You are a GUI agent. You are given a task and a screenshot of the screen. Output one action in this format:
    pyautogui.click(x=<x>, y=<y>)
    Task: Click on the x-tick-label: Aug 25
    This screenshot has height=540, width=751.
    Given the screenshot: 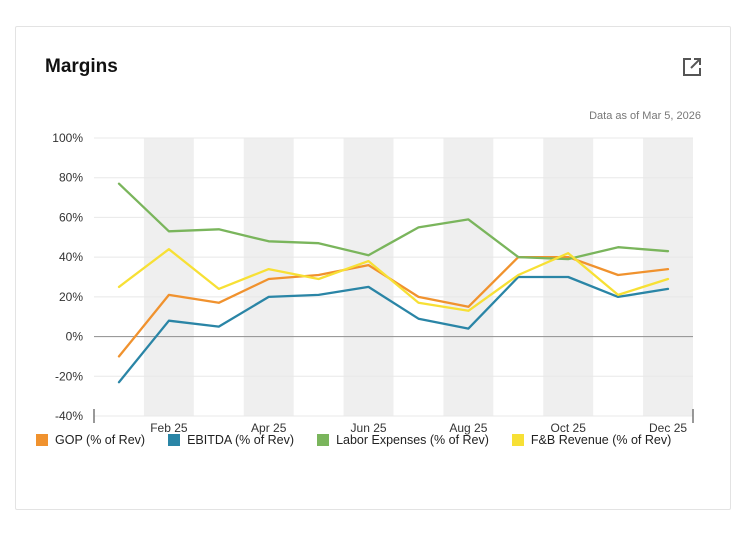 What is the action you would take?
    pyautogui.click(x=468, y=428)
    